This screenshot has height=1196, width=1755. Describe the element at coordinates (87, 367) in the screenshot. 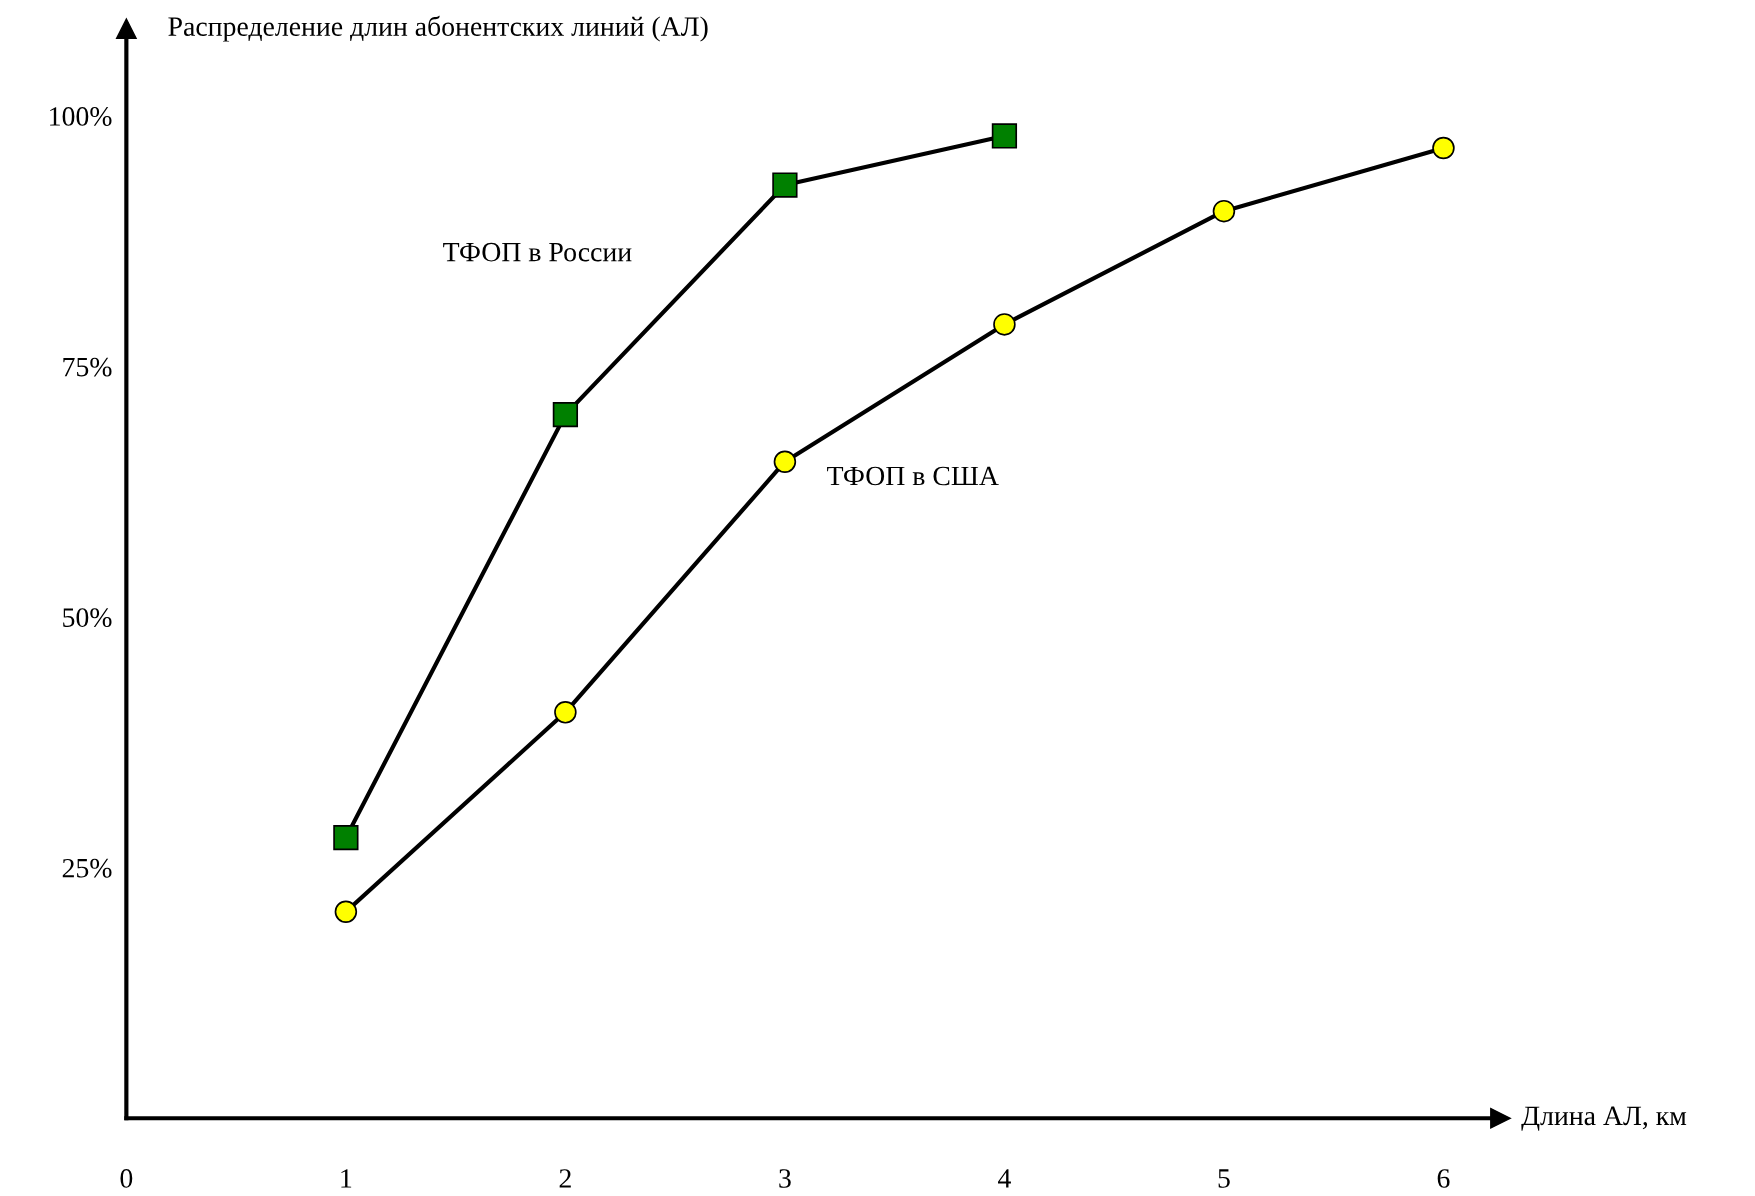

I see `y-tick-label: 75%` at that location.